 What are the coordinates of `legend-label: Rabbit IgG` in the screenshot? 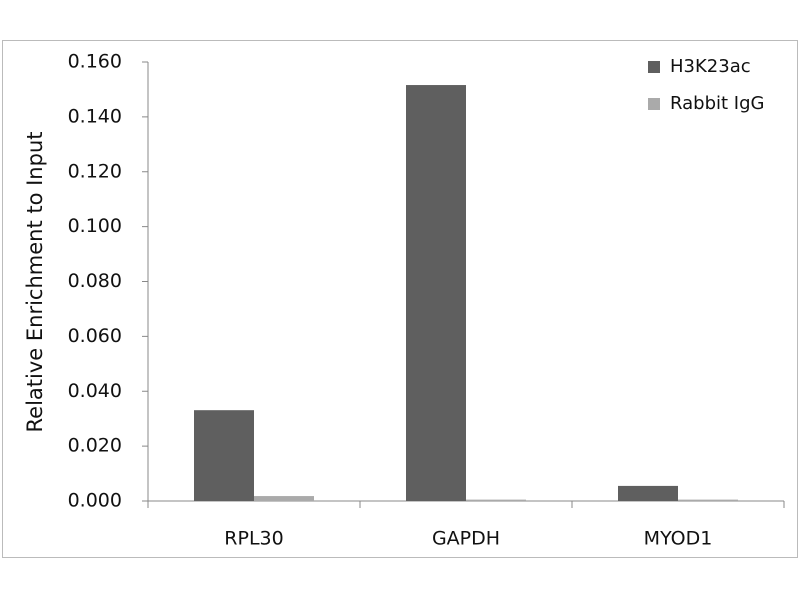 It's located at (717, 103).